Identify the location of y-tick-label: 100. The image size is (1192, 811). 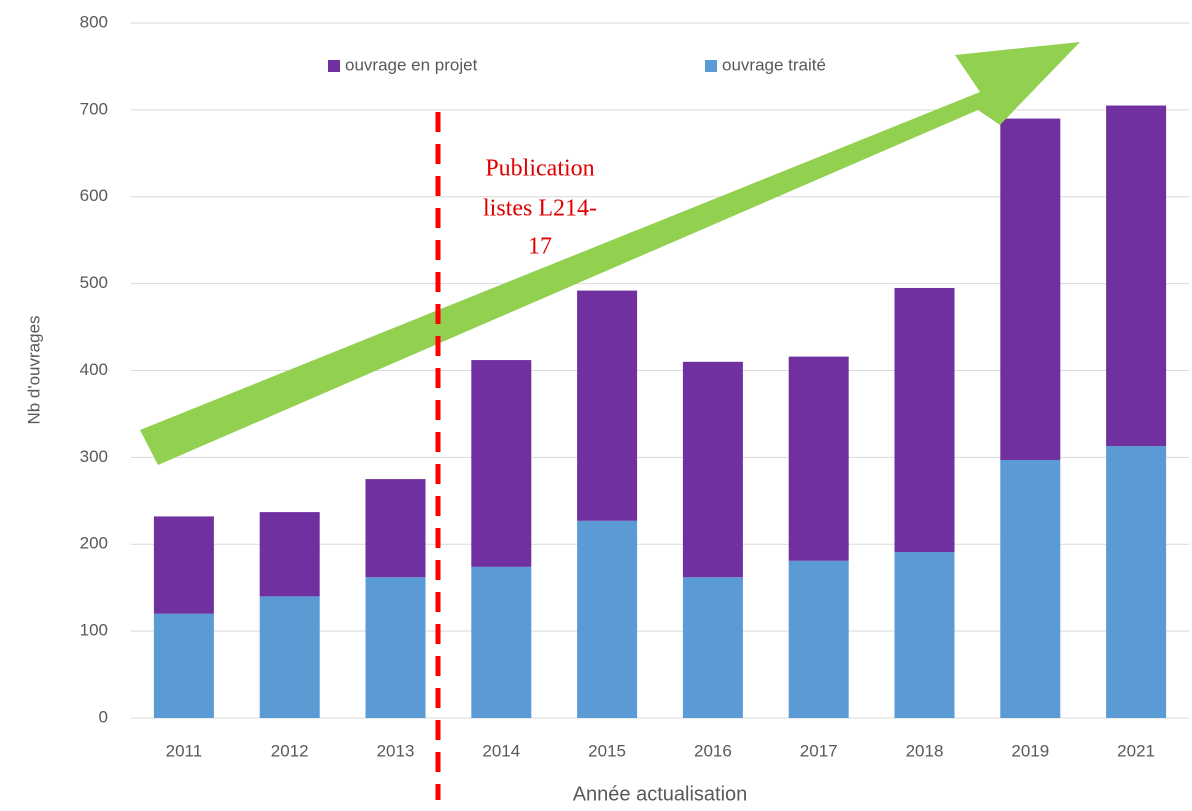
(94, 630).